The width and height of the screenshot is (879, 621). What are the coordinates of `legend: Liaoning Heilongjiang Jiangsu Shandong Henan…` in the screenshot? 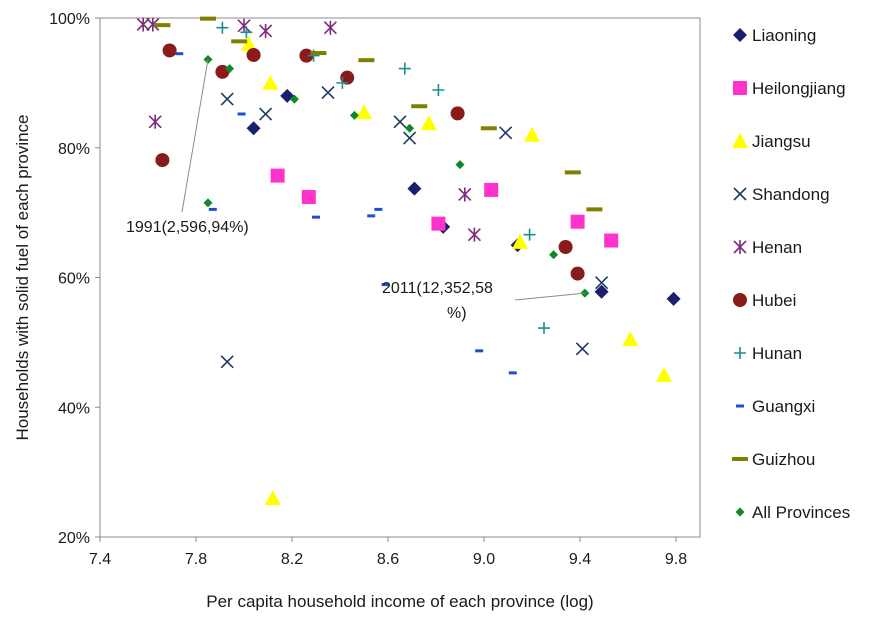 It's located at (791, 274).